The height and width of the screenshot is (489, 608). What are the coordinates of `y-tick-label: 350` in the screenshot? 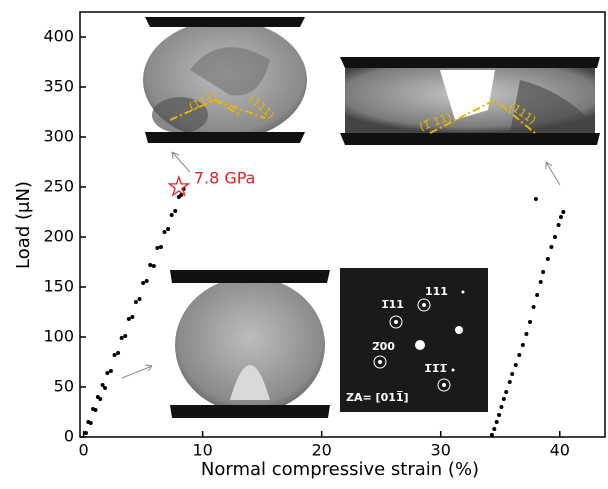 It's located at (58, 86).